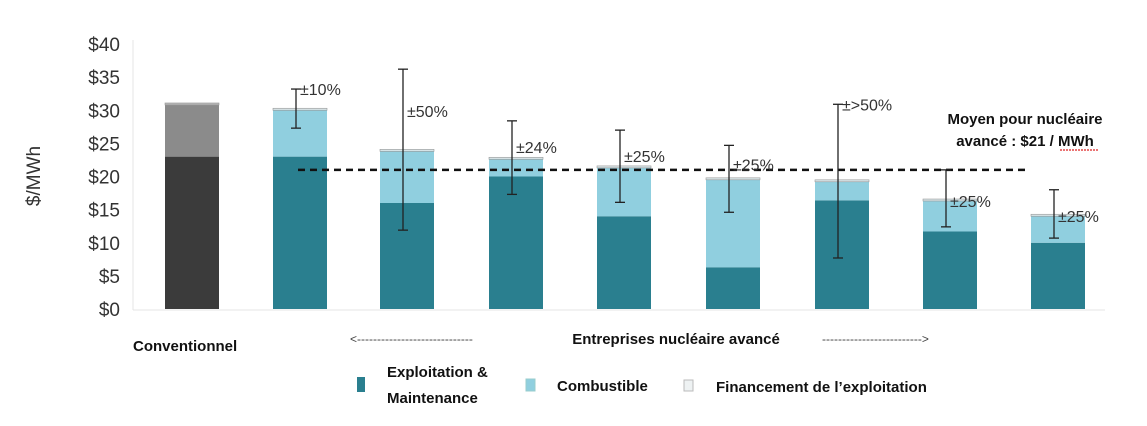 This screenshot has height=426, width=1147. What do you see at coordinates (688, 385) in the screenshot?
I see `legend-swatch-financing` at bounding box center [688, 385].